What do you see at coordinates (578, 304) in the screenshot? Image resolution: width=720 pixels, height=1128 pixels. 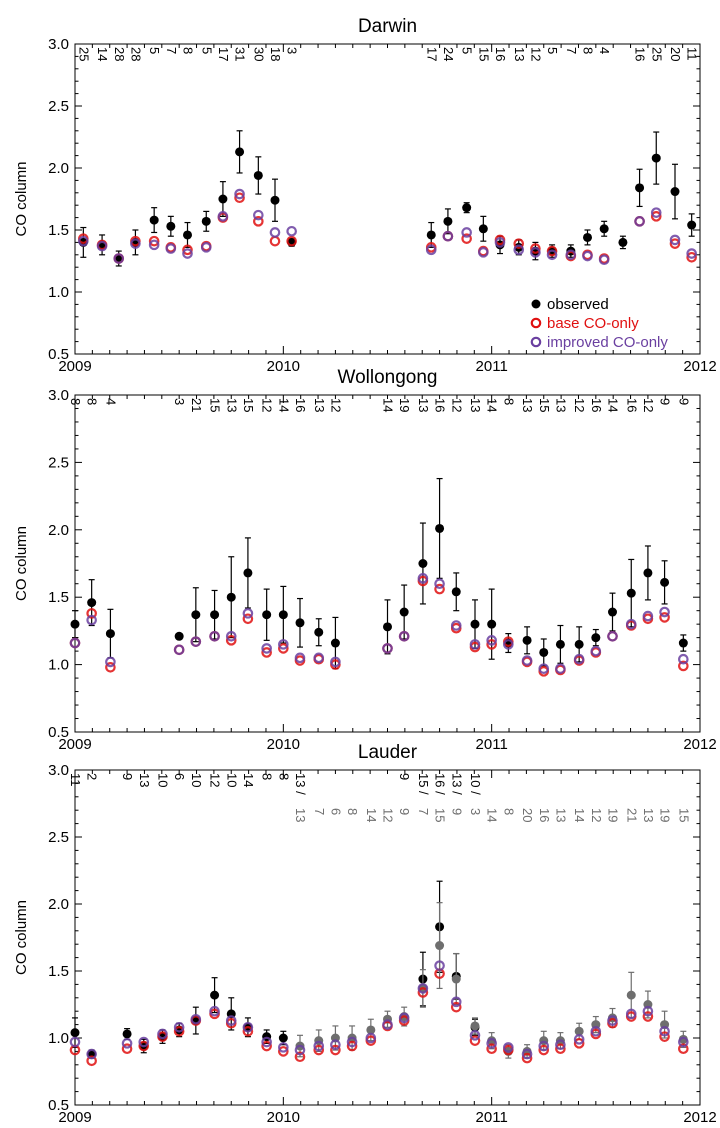 I see `legend-label: observed` at bounding box center [578, 304].